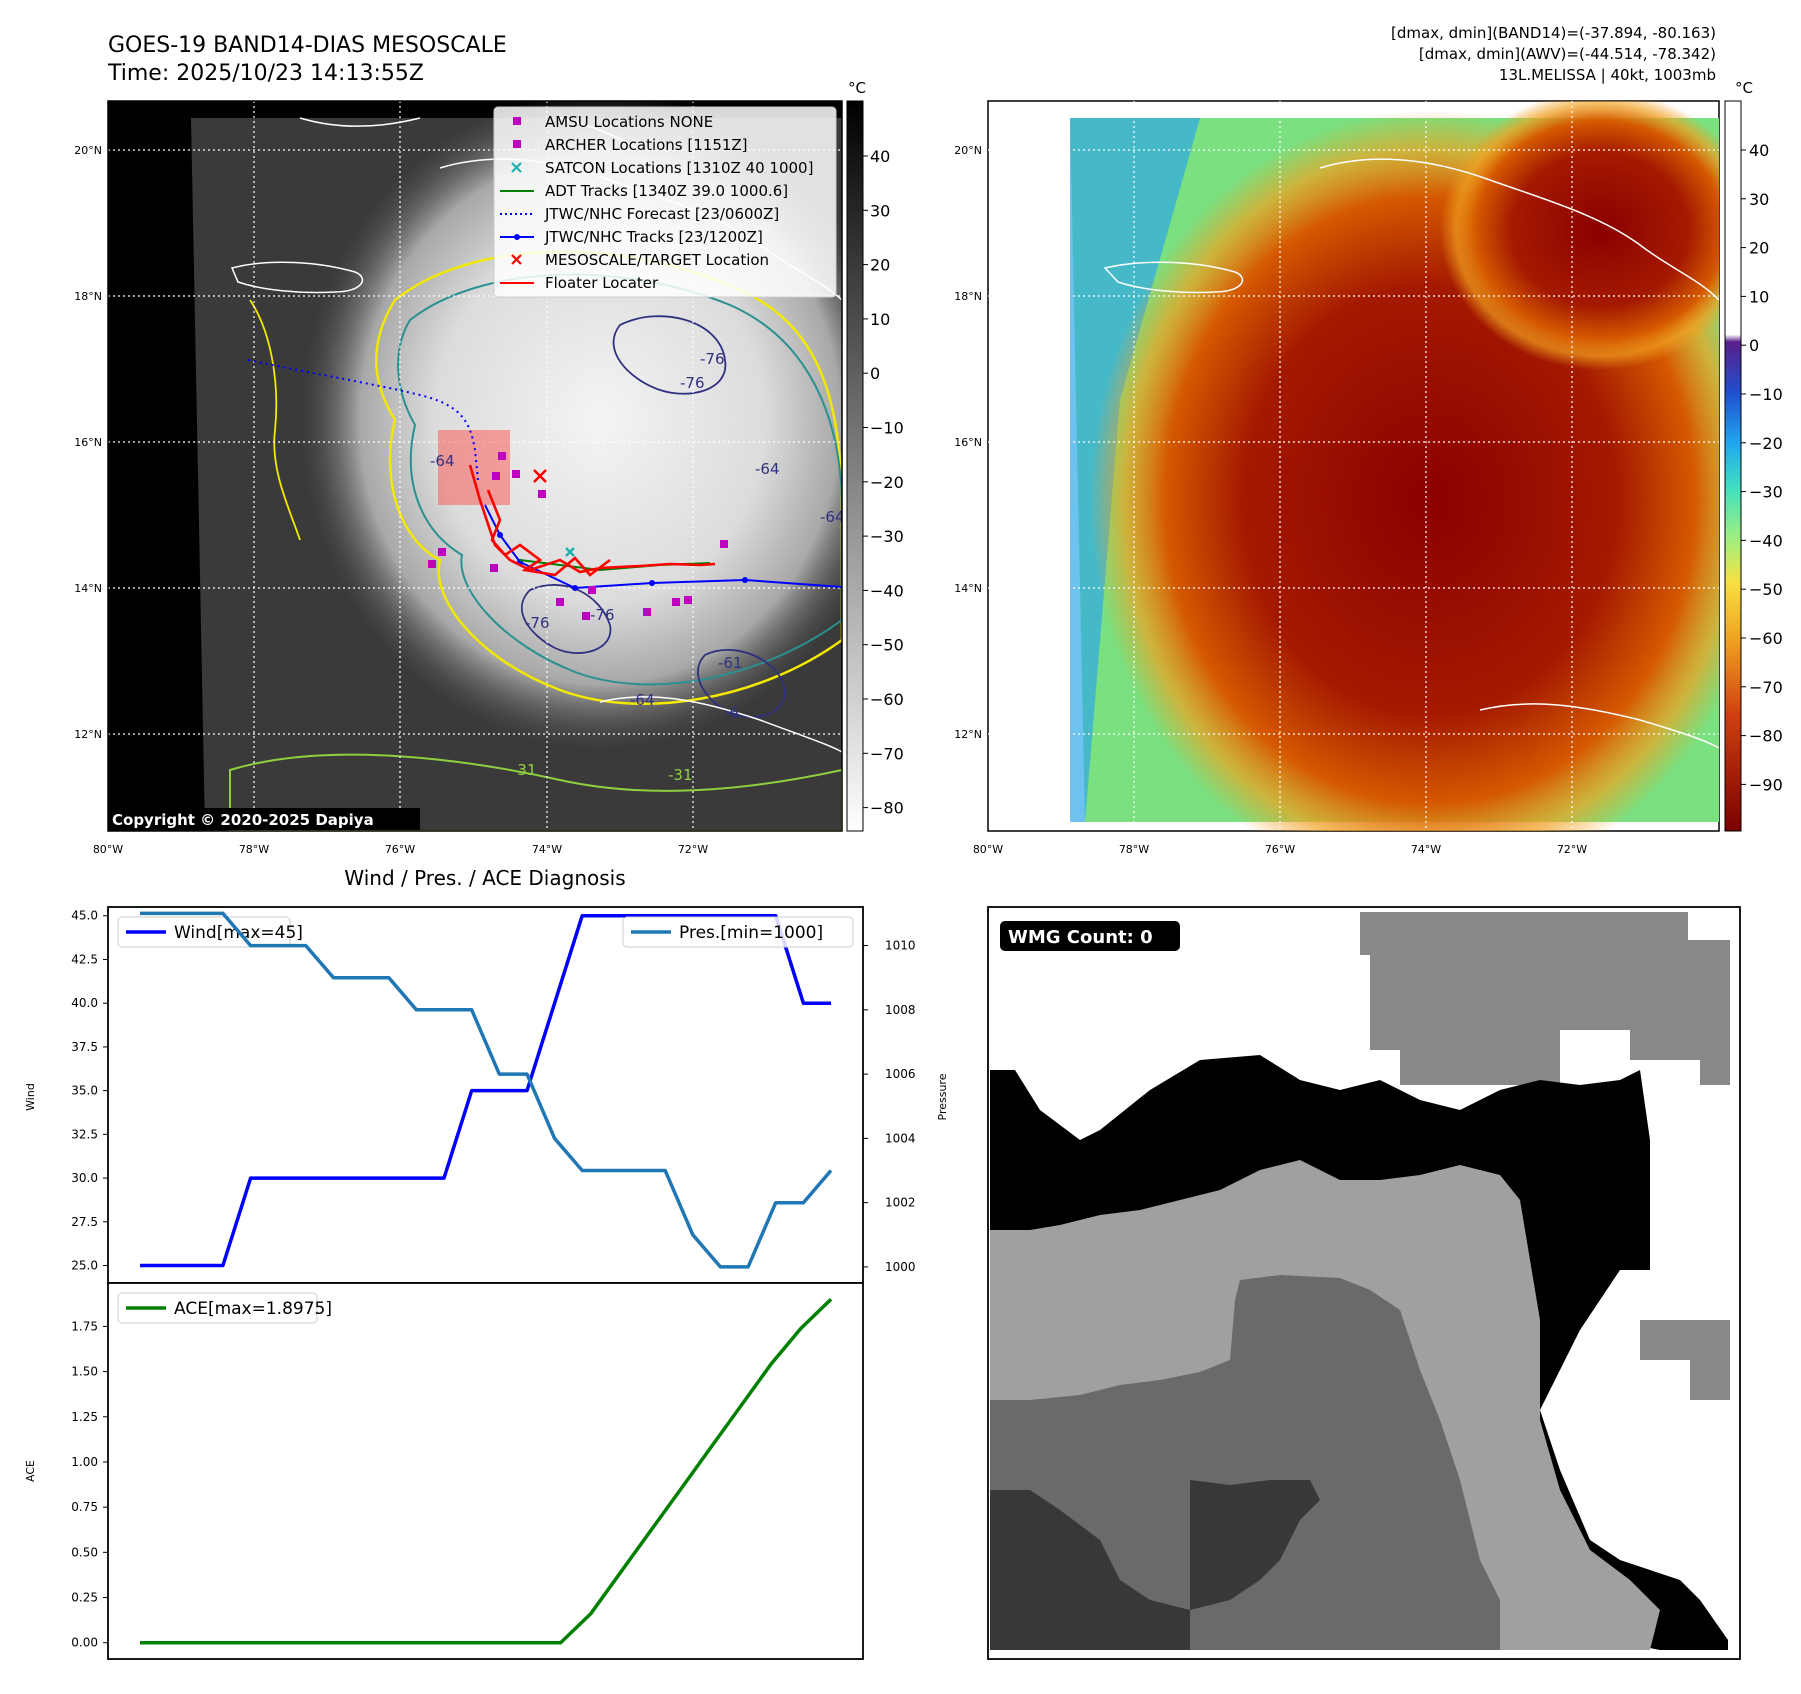 Image resolution: width=1801 pixels, height=1694 pixels. What do you see at coordinates (88, 588) in the screenshot?
I see `lat-tick-label: 14°N` at bounding box center [88, 588].